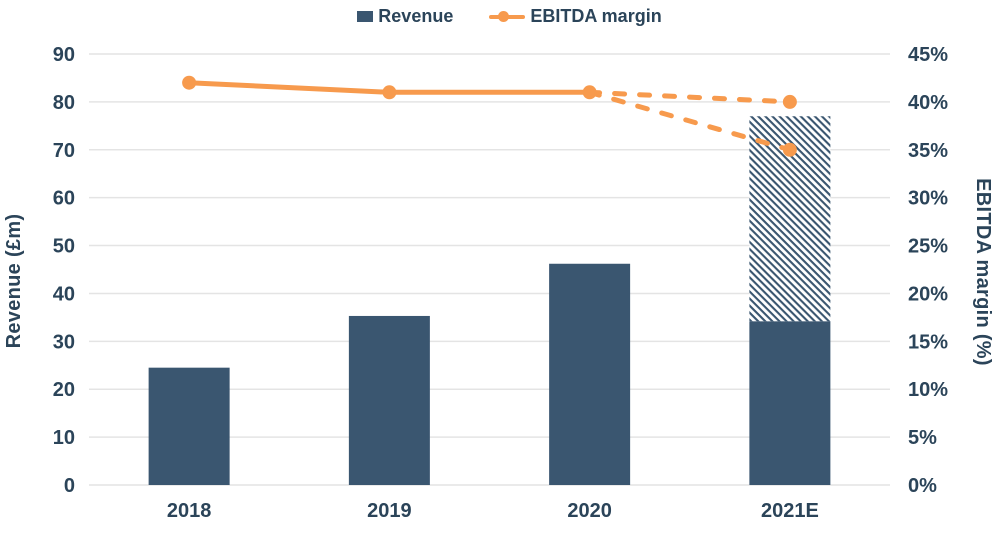  Describe the element at coordinates (922, 486) in the screenshot. I see `right-axis-tick-label: 0%` at that location.